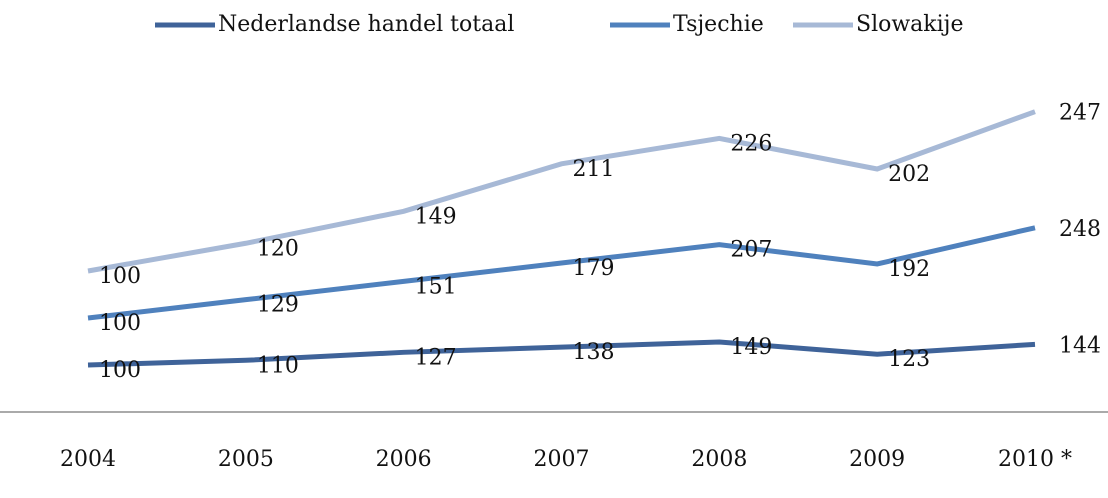 The width and height of the screenshot is (1108, 498). Describe the element at coordinates (1080, 113) in the screenshot. I see `data-label: 247` at that location.